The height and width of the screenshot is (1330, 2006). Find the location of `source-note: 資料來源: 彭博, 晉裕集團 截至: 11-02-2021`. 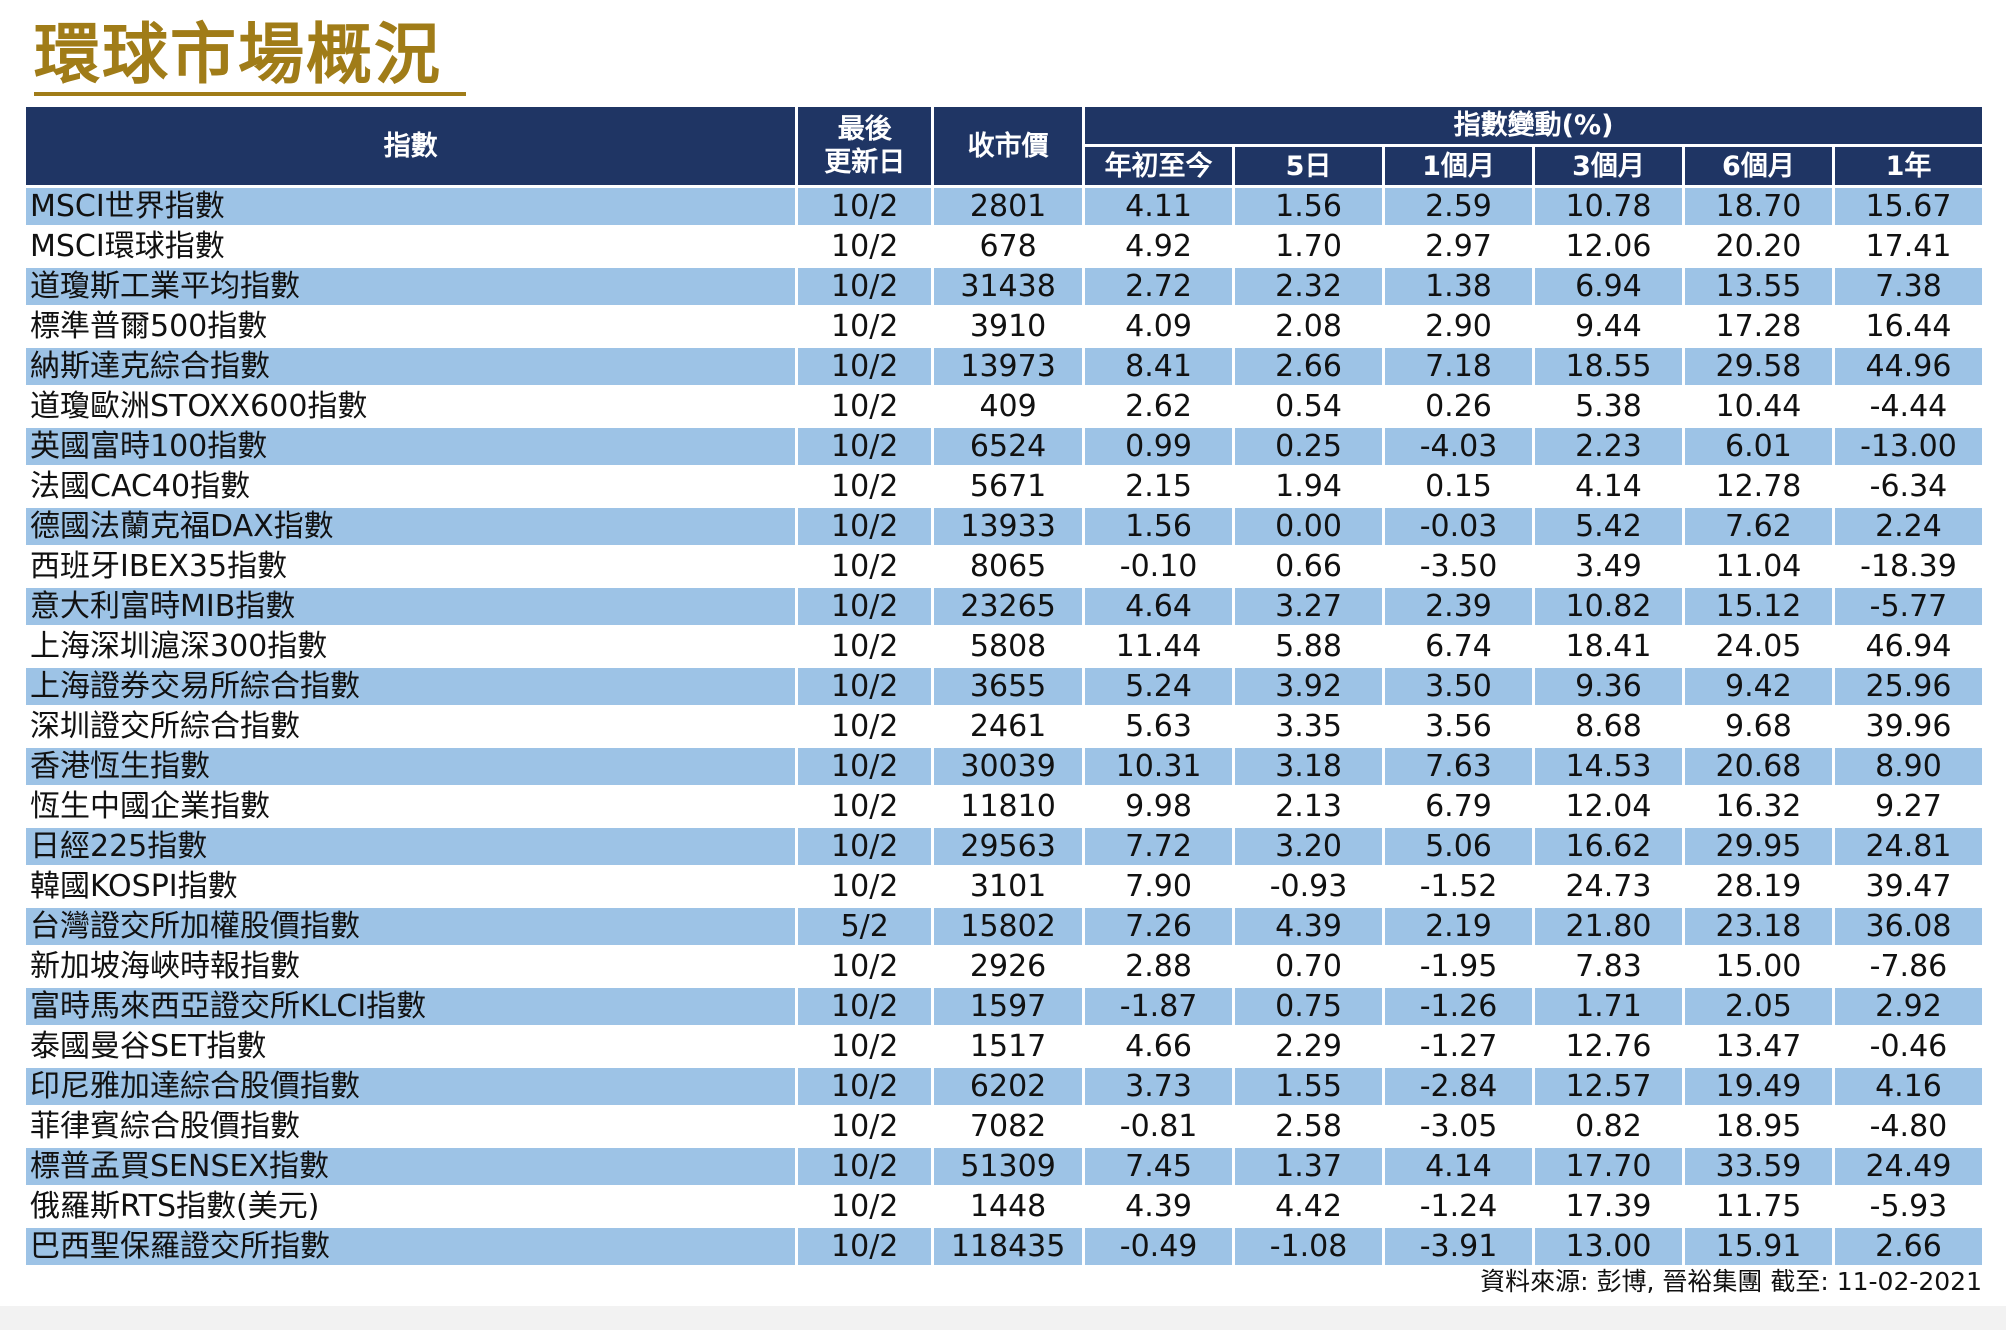

source-note: 資料來源: 彭博, 晉裕集團 截至: 11-02-2021 is located at coordinates (1731, 1281).